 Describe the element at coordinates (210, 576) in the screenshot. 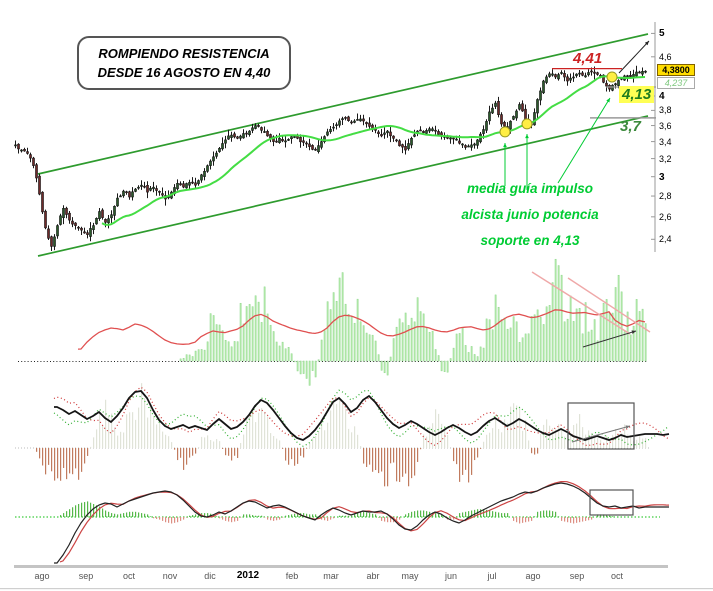

I see `month-label: dic` at that location.